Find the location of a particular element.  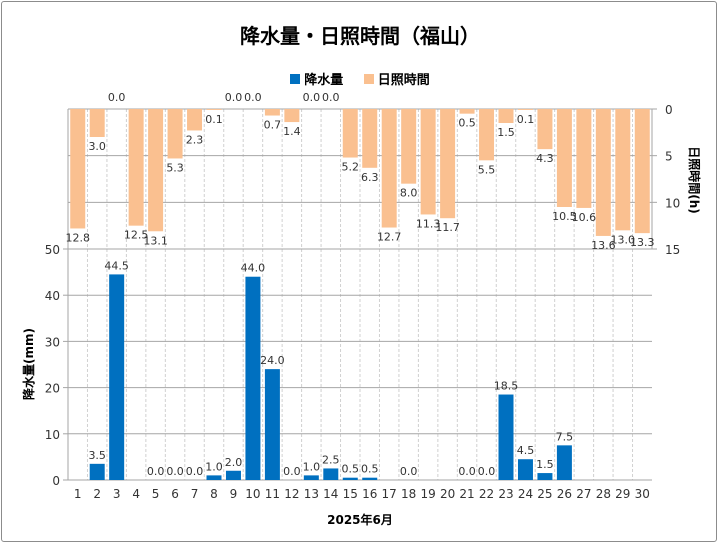

data-label-sun: 6.3 is located at coordinates (370, 177).